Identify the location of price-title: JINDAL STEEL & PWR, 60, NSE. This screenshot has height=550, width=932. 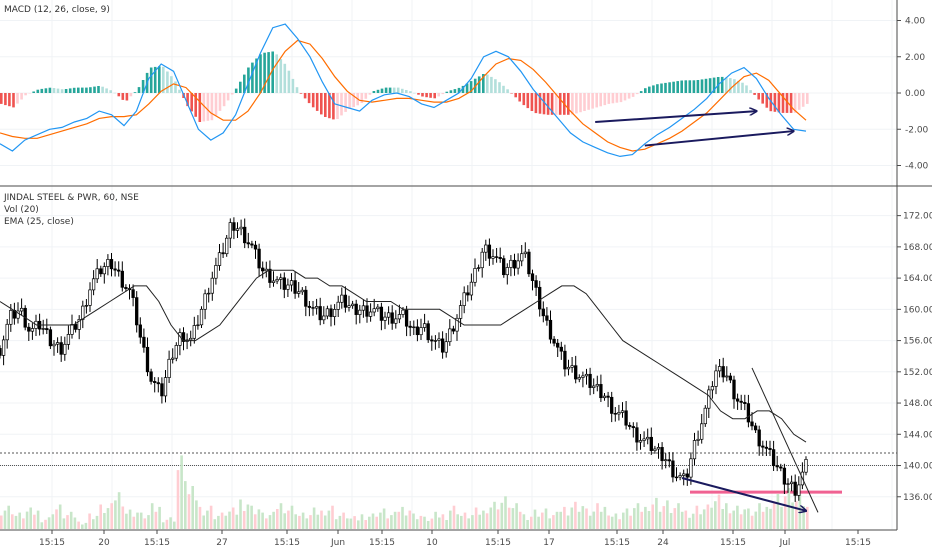
(71, 198).